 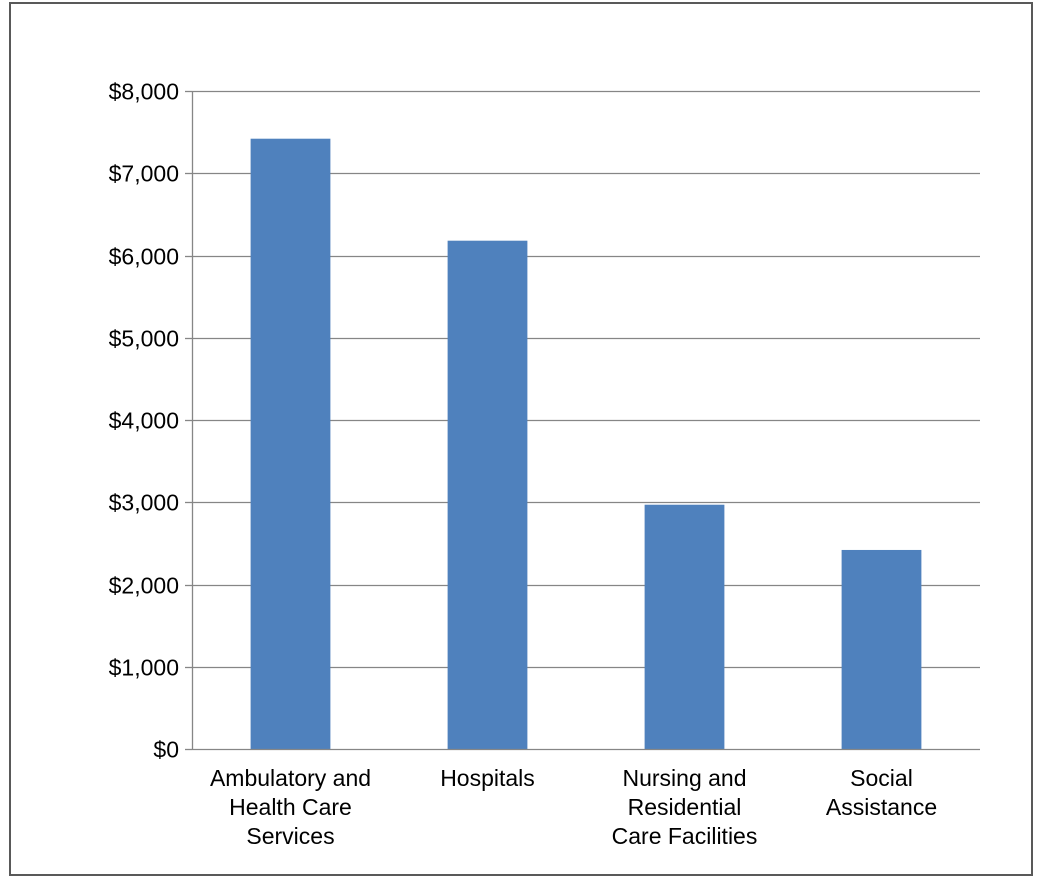 I want to click on y-tick-label: $0, so click(x=166, y=750).